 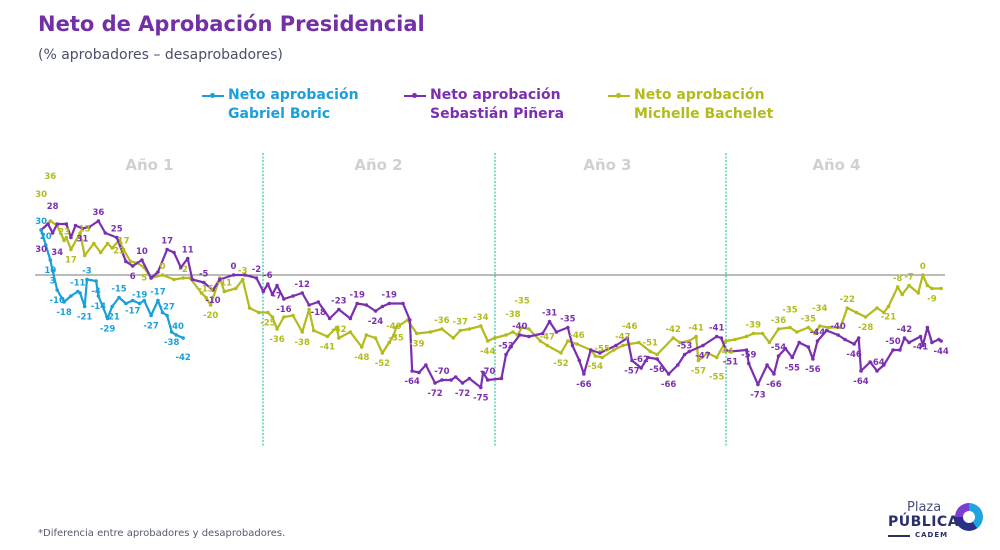 I want to click on data-label: 0, so click(x=163, y=267).